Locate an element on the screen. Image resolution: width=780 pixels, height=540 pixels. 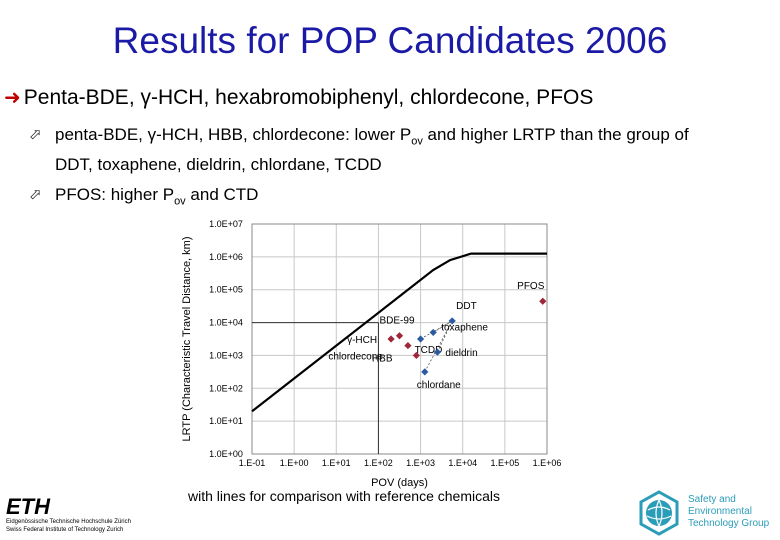
limit-curve is located at coordinates (399, 332).